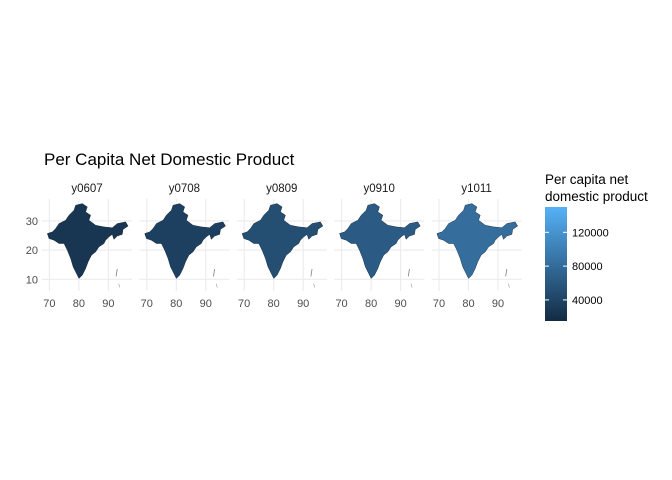  What do you see at coordinates (587, 179) in the screenshot?
I see `legend-title-line1: Per capita net` at bounding box center [587, 179].